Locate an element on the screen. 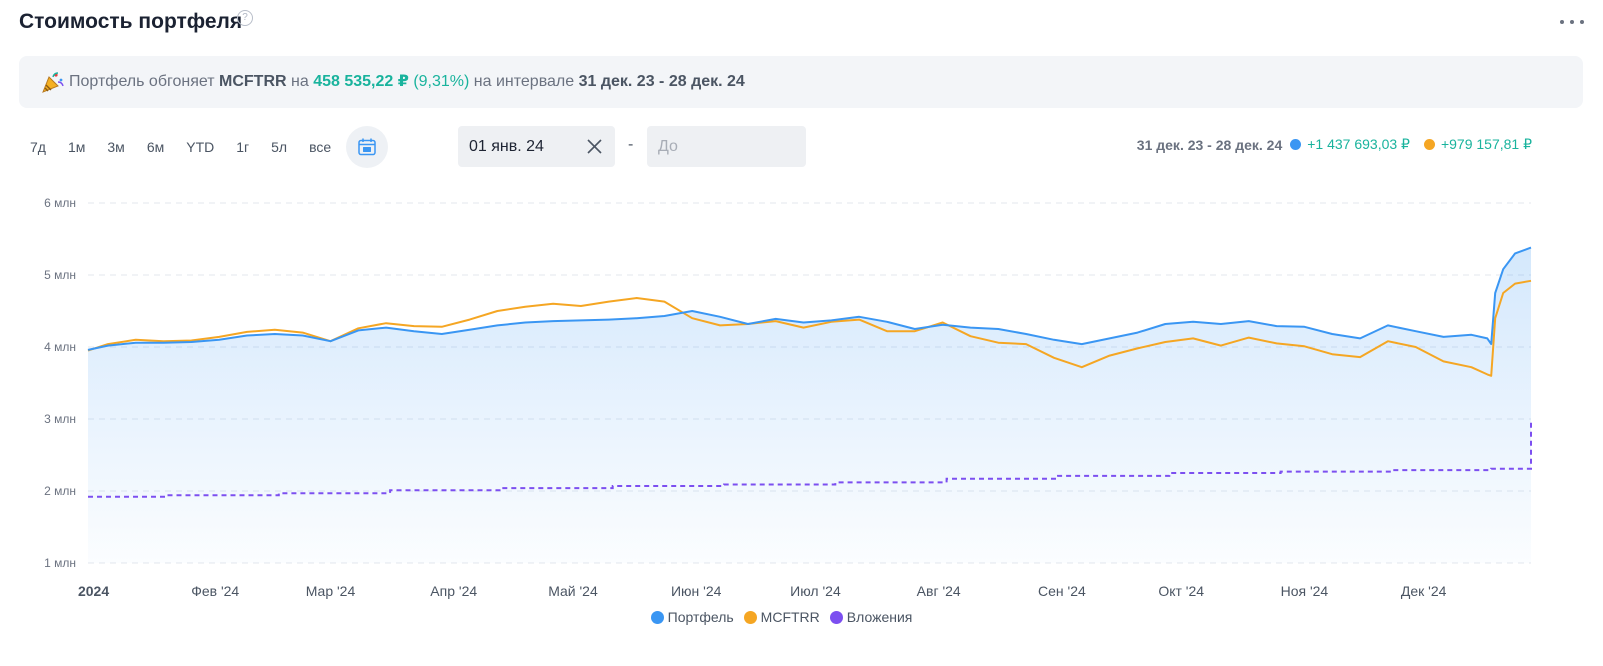 The image size is (1603, 666). x-tick-label: Июл '24 is located at coordinates (815, 591).